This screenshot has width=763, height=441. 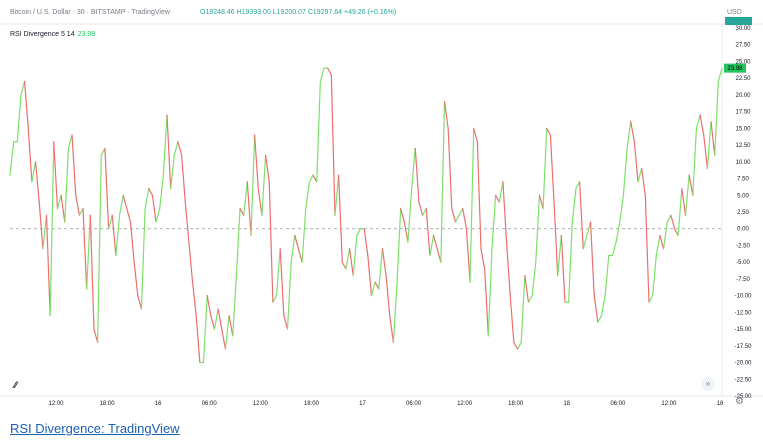 What do you see at coordinates (743, 347) in the screenshot?
I see `y-tick-label: -17.50` at bounding box center [743, 347].